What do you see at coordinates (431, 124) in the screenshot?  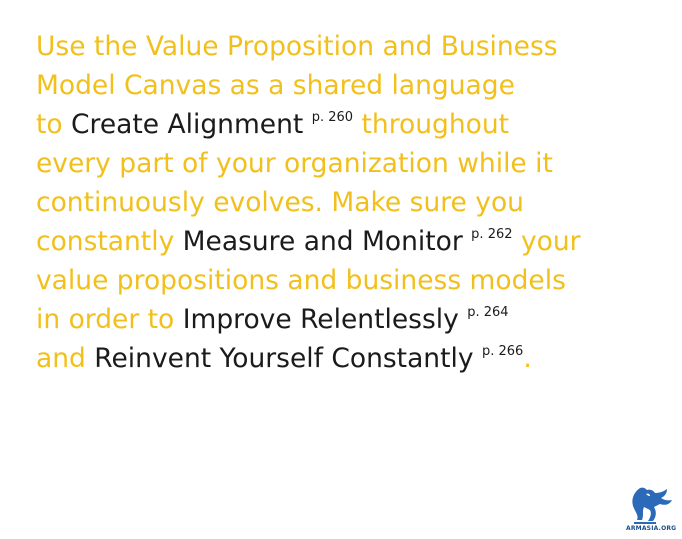 I see `passage-text: throughout` at bounding box center [431, 124].